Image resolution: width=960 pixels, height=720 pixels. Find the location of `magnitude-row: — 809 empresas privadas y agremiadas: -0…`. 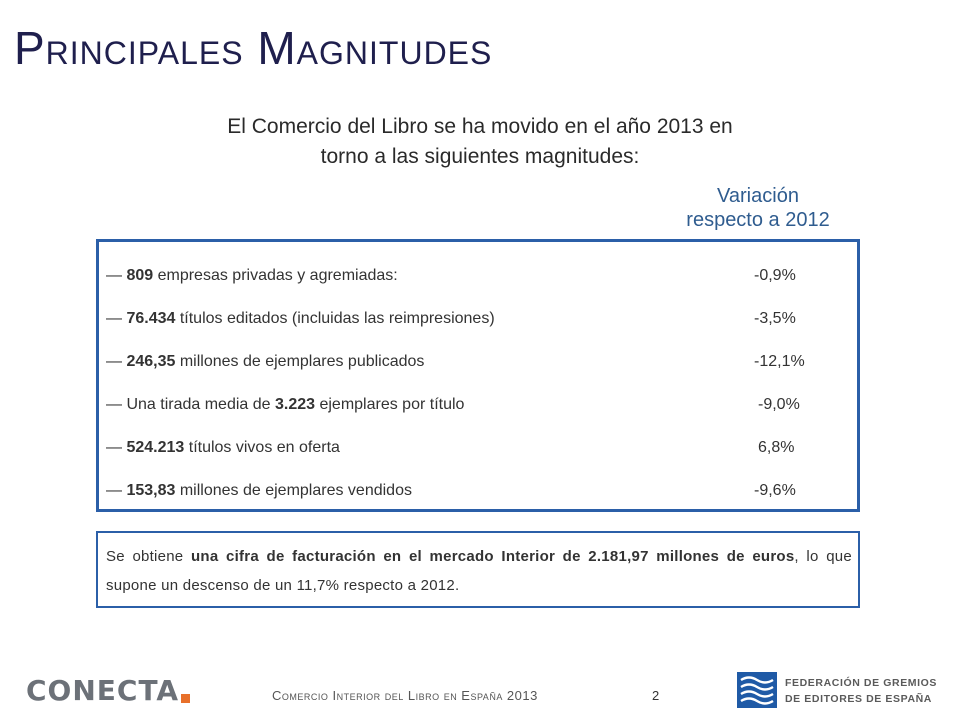

magnitude-row: — 809 empresas privadas y agremiadas: -0… is located at coordinates (476, 276).